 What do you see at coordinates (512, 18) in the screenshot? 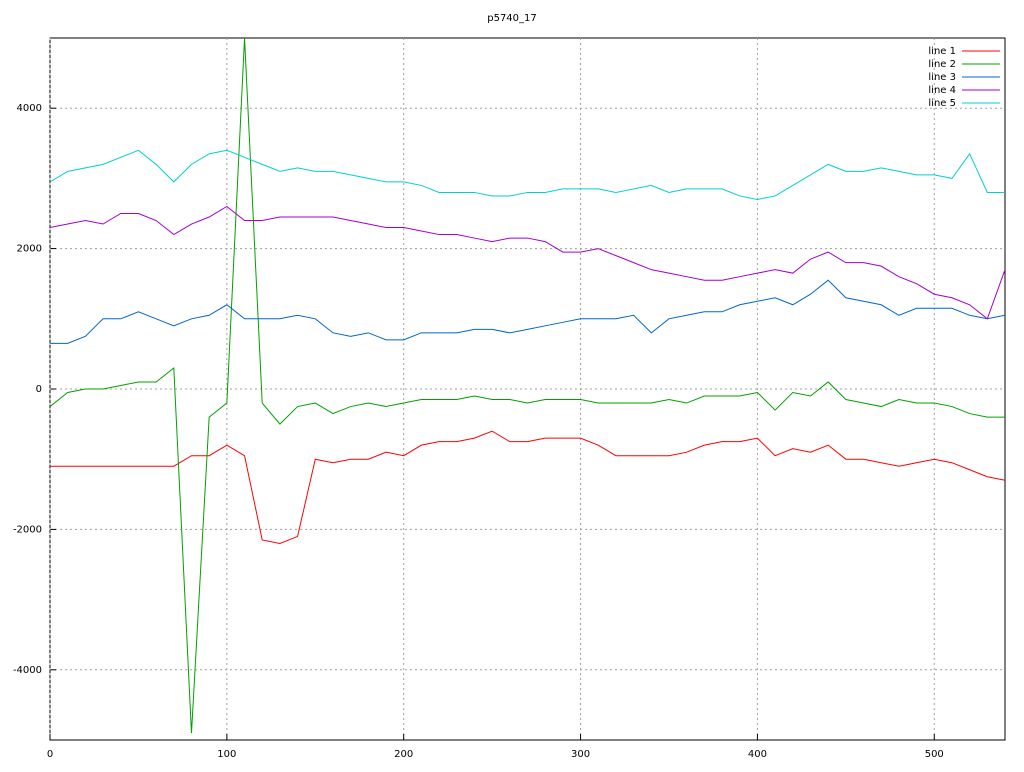
I see `chart-title: p5740_17` at bounding box center [512, 18].